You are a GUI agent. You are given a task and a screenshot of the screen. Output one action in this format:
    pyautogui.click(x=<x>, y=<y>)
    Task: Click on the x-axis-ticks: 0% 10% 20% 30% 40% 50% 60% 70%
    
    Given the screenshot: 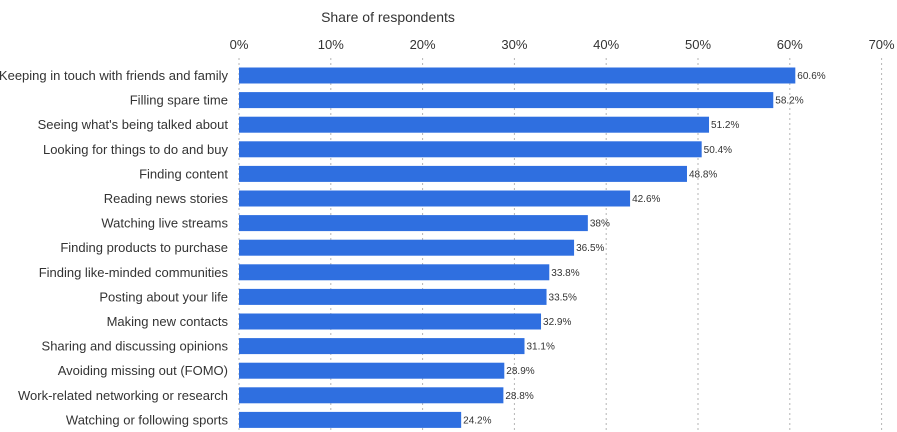 What is the action you would take?
    pyautogui.click(x=562, y=44)
    